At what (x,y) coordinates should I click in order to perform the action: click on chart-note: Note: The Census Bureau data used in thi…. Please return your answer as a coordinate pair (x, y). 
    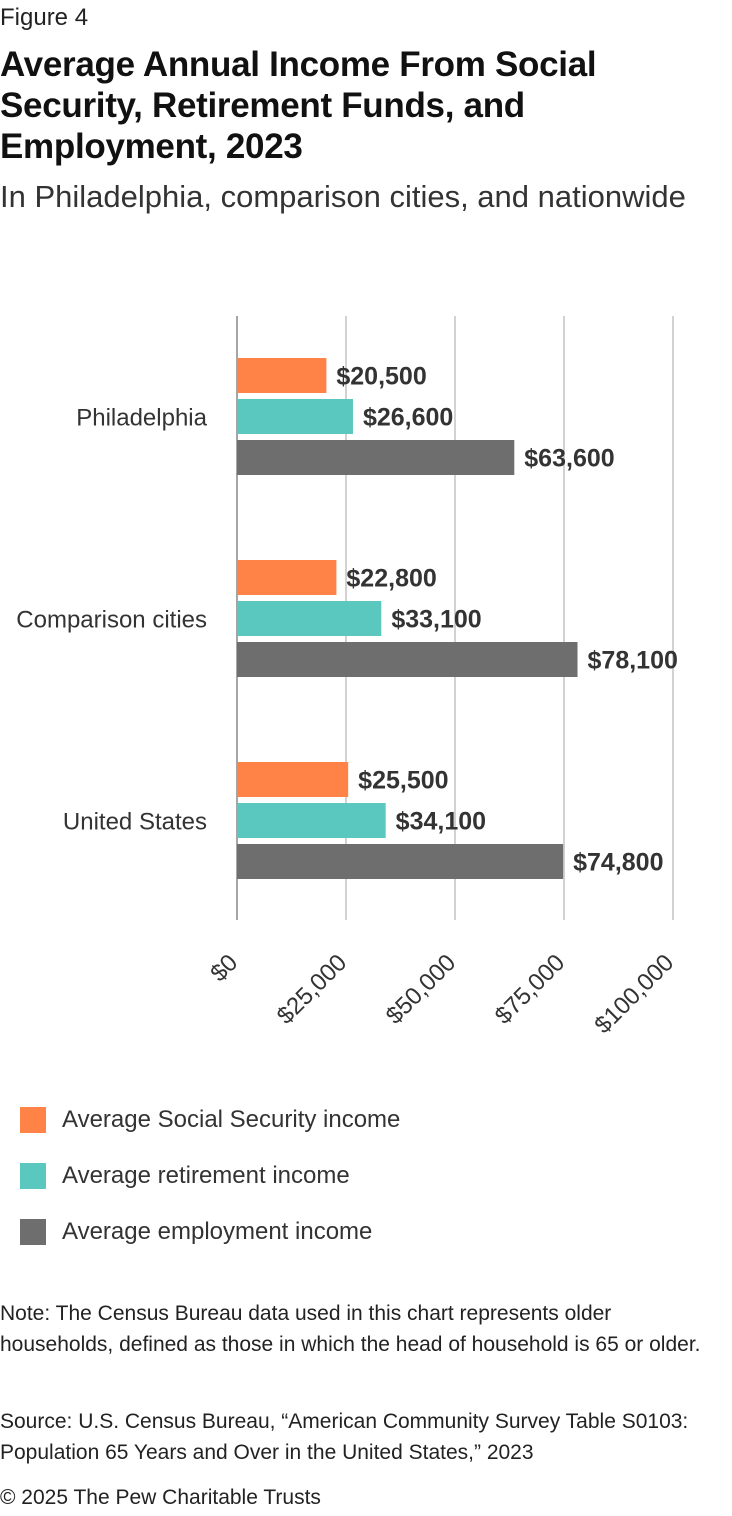
    Looking at the image, I should click on (350, 1329).